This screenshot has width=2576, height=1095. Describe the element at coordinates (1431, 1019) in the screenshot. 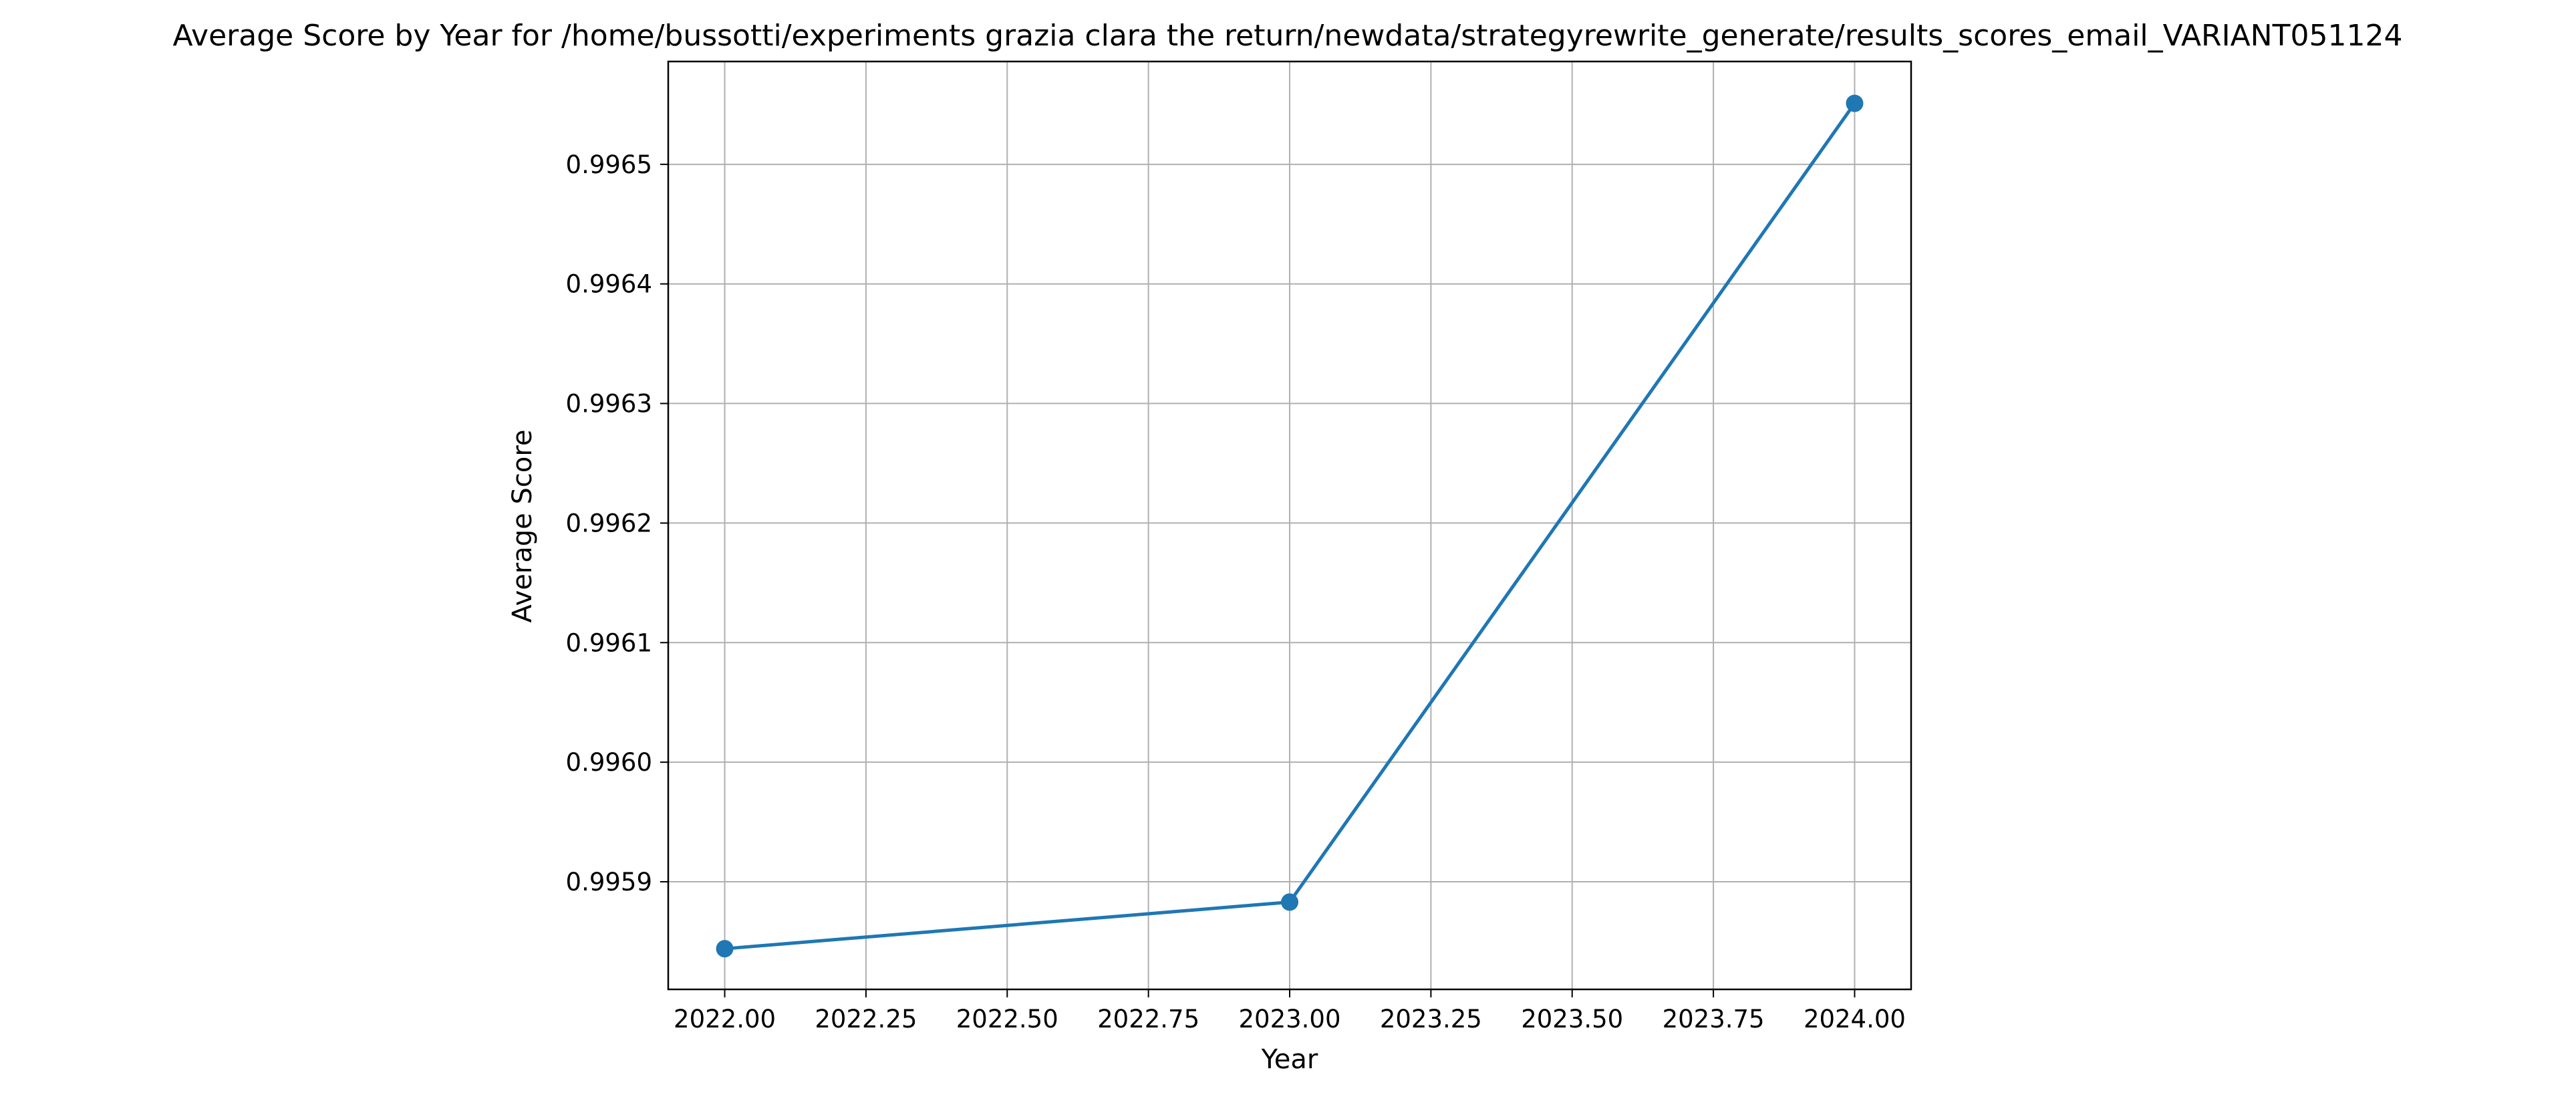

I see `x-tick-label: 2023.25` at that location.